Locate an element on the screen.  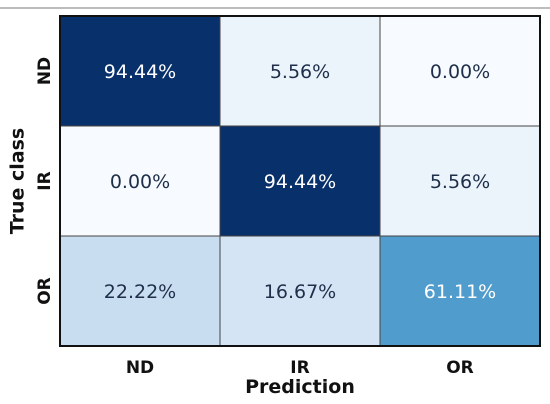
heatmap-cell-label-r2-c3: 5.56% is located at coordinates (460, 182).